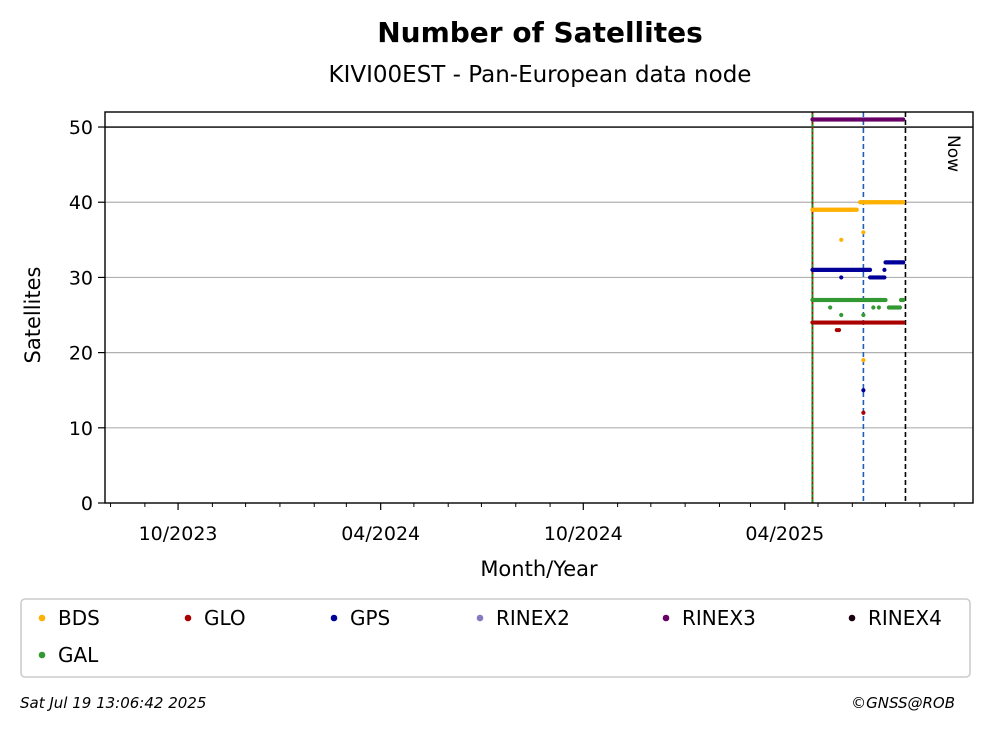  Describe the element at coordinates (81, 203) in the screenshot. I see `y-tick-label: 40` at that location.